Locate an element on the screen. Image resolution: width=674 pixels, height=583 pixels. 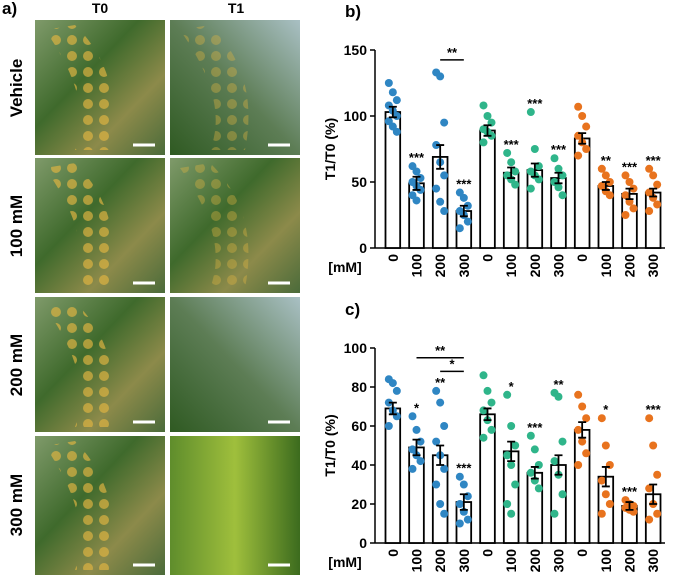
column-label: T1 is located at coordinates (236, 8).